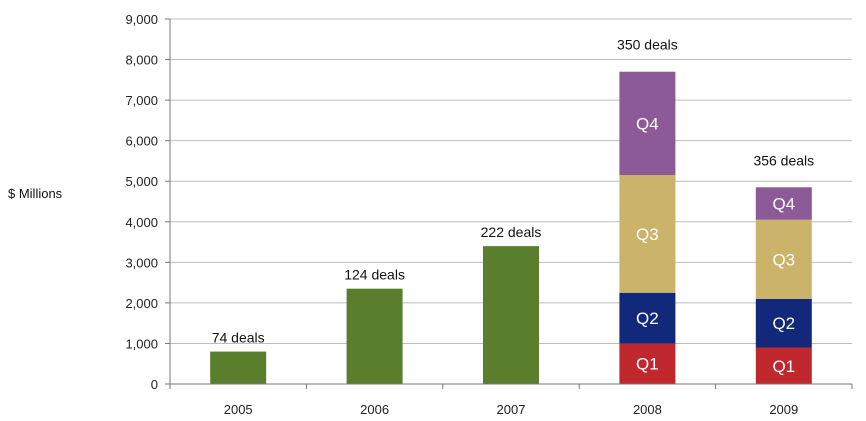  Describe the element at coordinates (511, 232) in the screenshot. I see `deal-count-label: 222 deals` at that location.